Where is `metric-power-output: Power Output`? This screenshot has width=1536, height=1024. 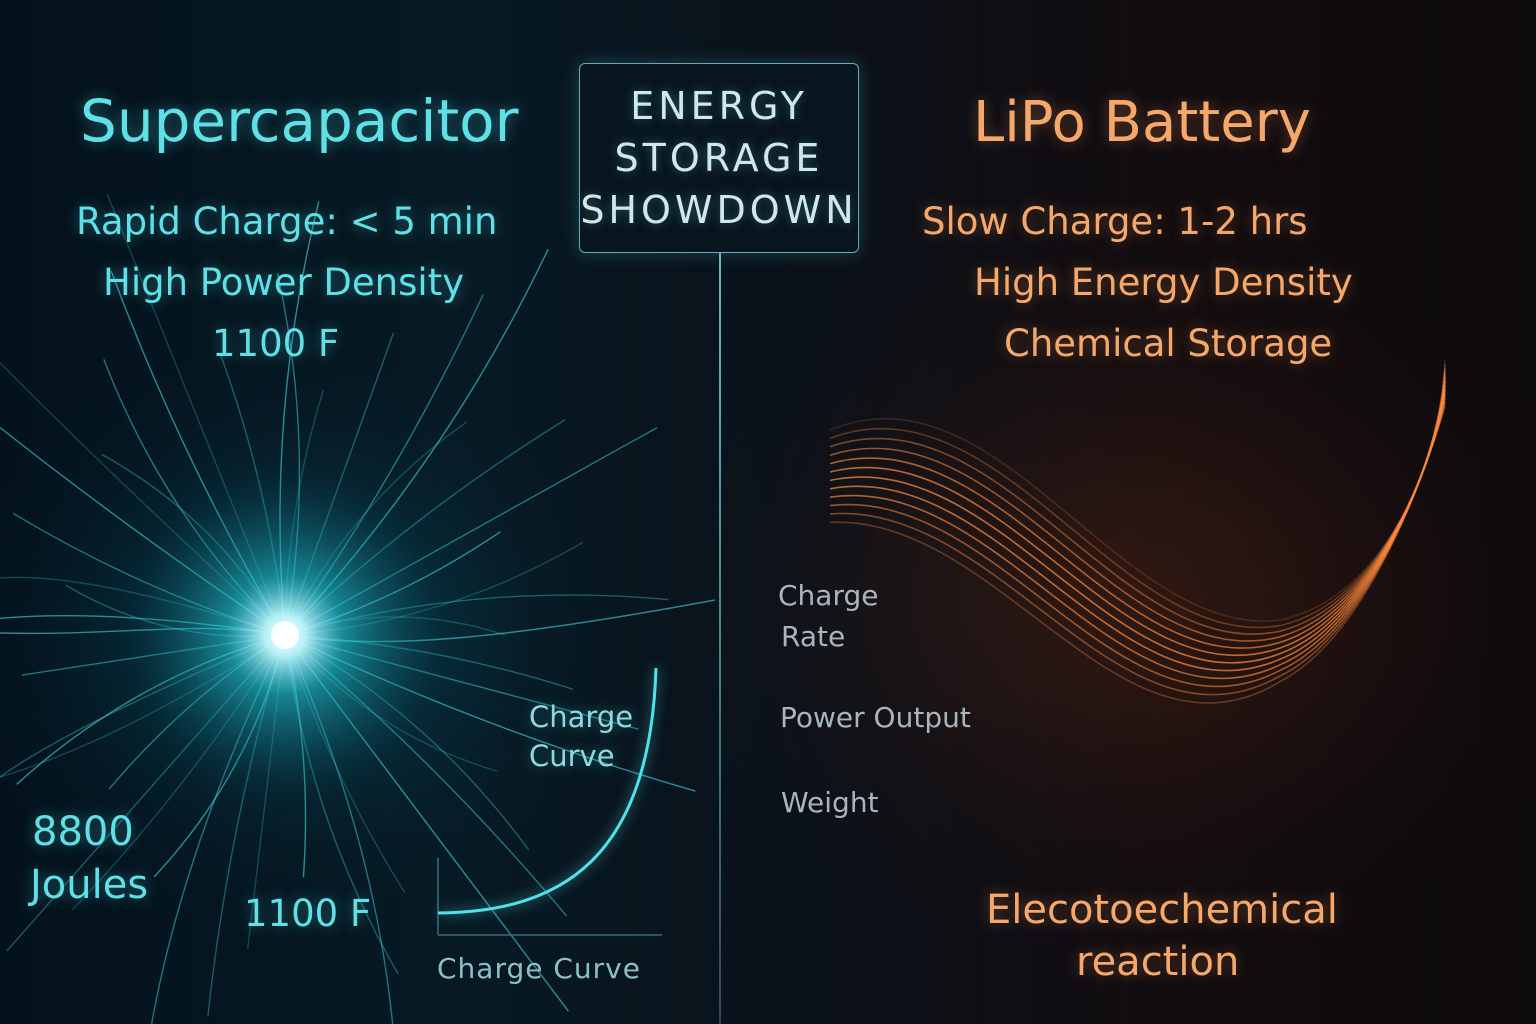
metric-power-output: Power Output is located at coordinates (875, 717).